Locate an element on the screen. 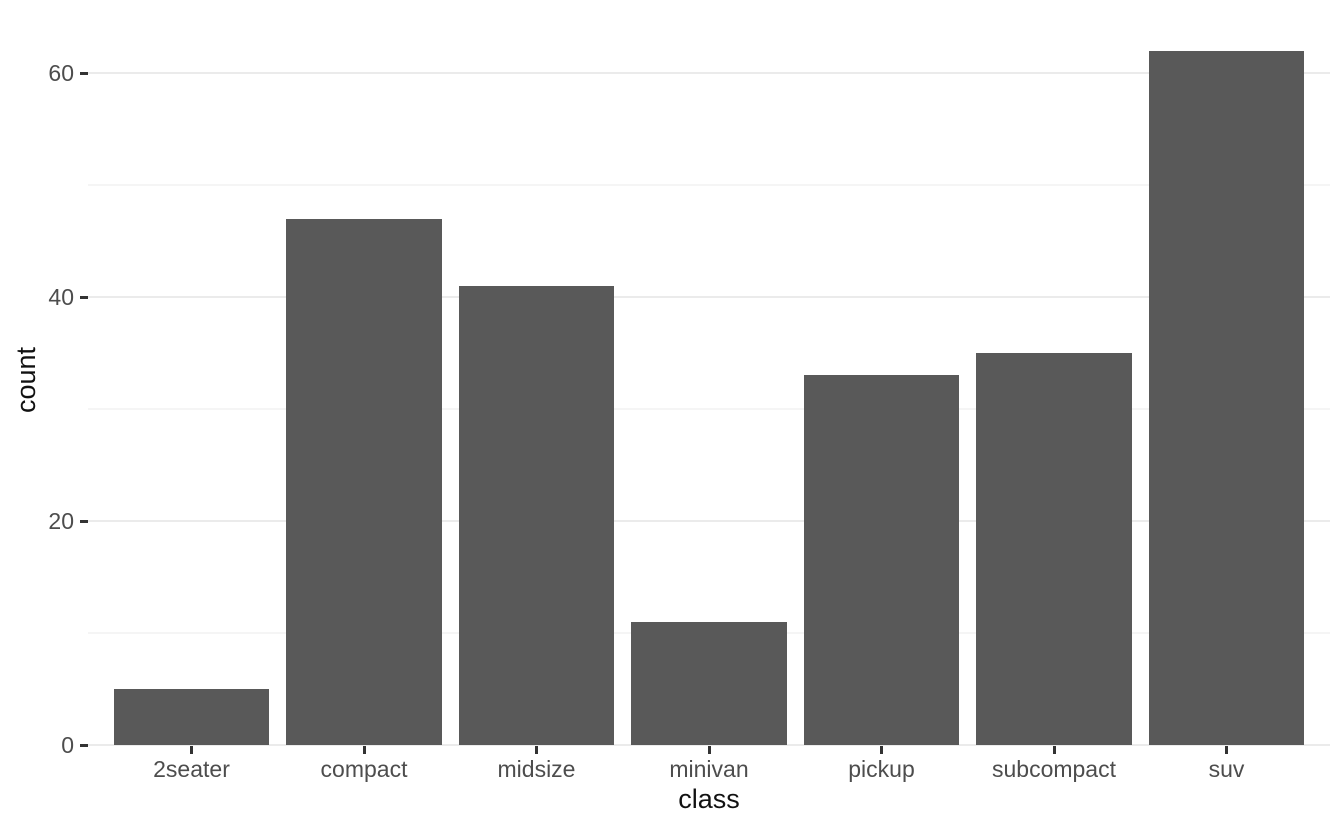  bar-minivan is located at coordinates (709, 683).